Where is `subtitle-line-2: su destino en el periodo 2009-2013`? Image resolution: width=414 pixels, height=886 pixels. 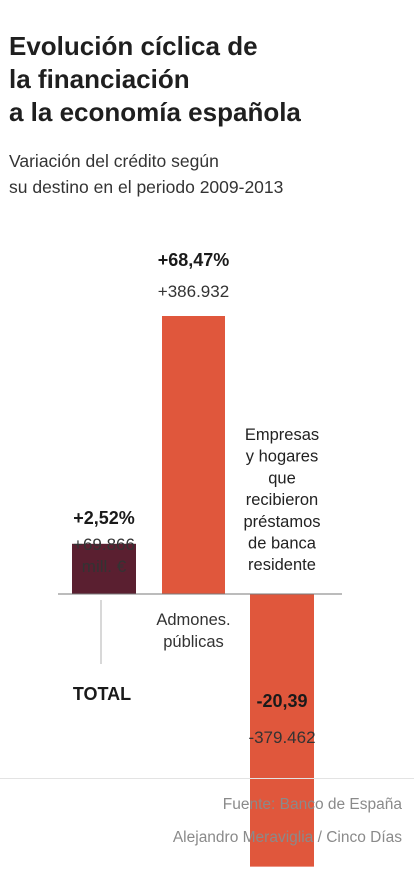 subtitle-line-2: su destino en el periodo 2009-2013 is located at coordinates (146, 187).